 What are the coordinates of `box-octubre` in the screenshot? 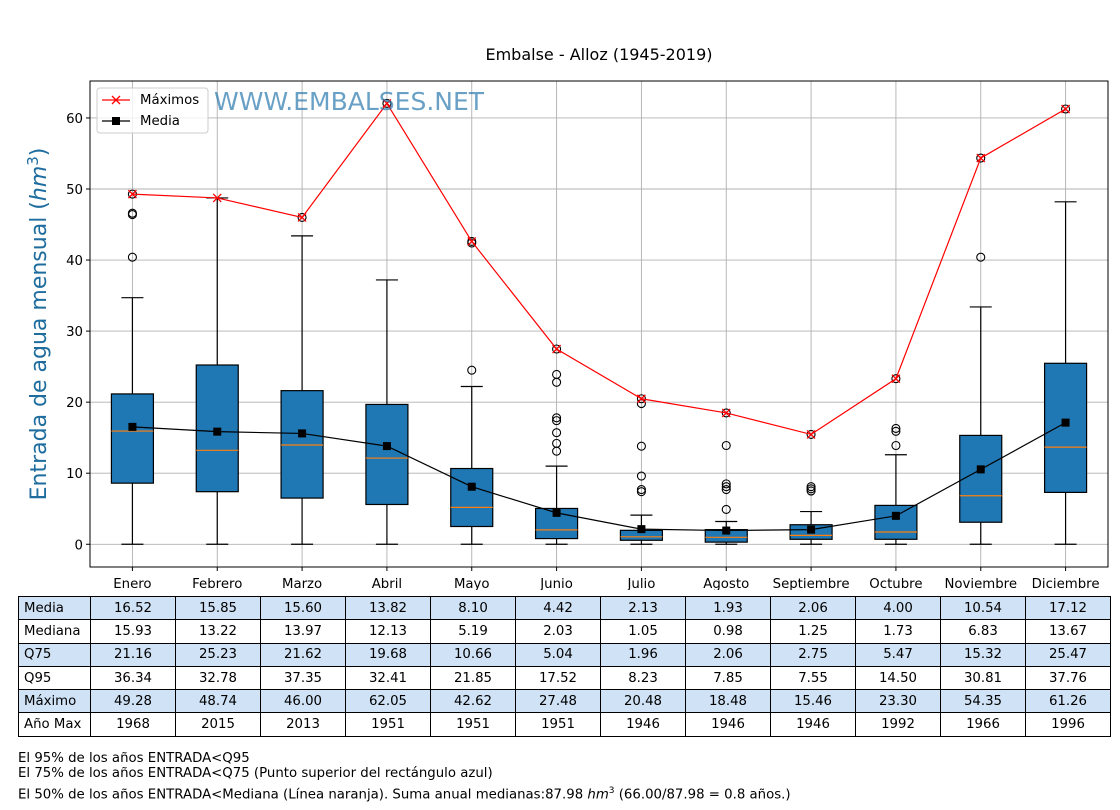 It's located at (896, 459).